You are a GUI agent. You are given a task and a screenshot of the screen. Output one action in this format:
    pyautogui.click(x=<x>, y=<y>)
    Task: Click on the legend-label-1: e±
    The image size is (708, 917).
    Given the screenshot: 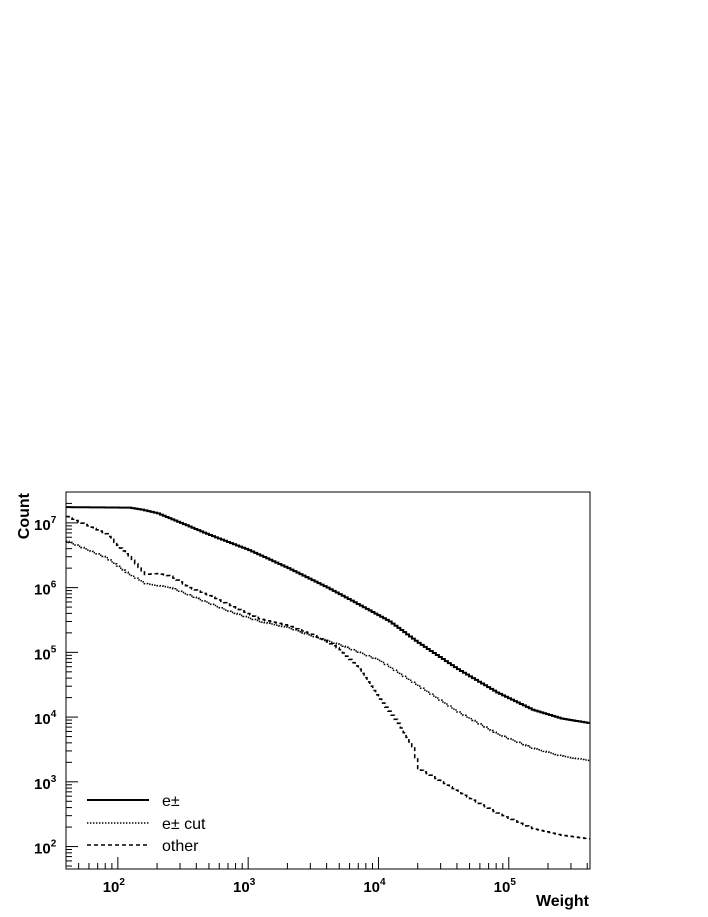 What is the action you would take?
    pyautogui.click(x=171, y=801)
    